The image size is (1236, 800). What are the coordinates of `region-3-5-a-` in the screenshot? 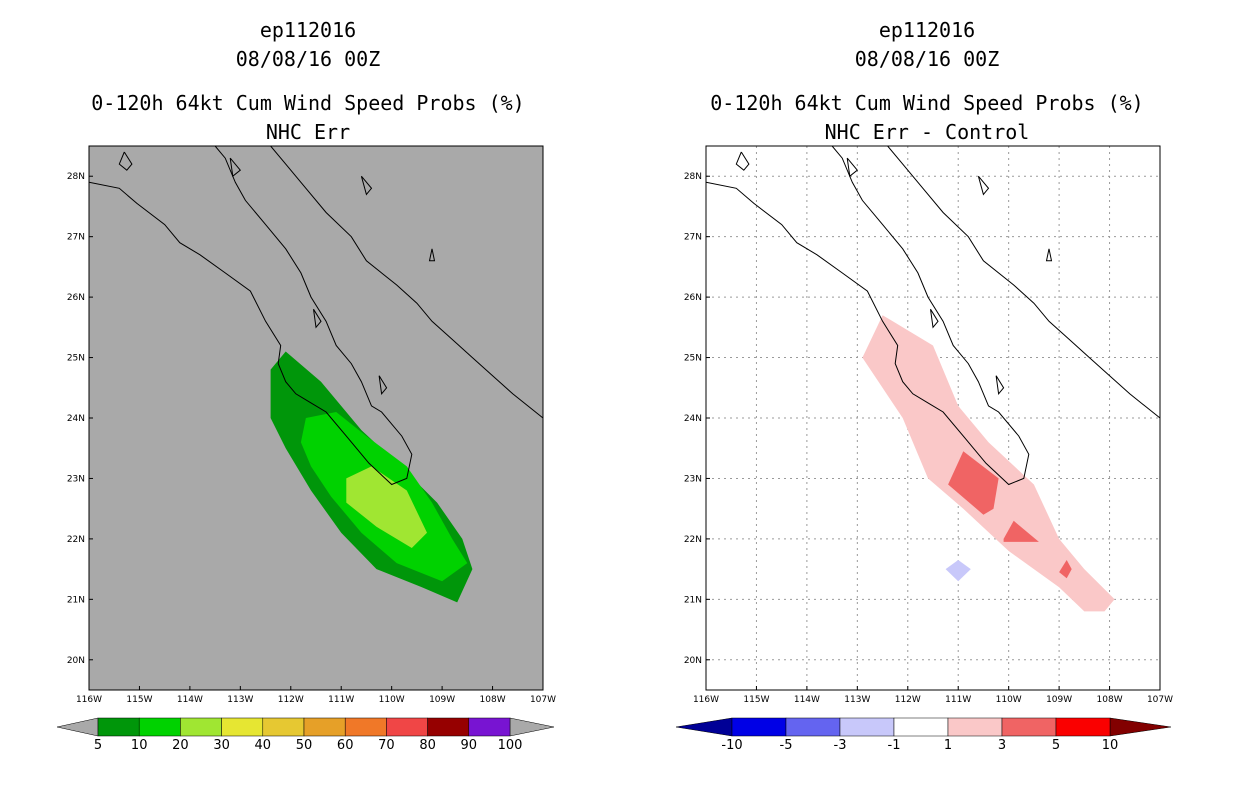 It's located at (973, 483).